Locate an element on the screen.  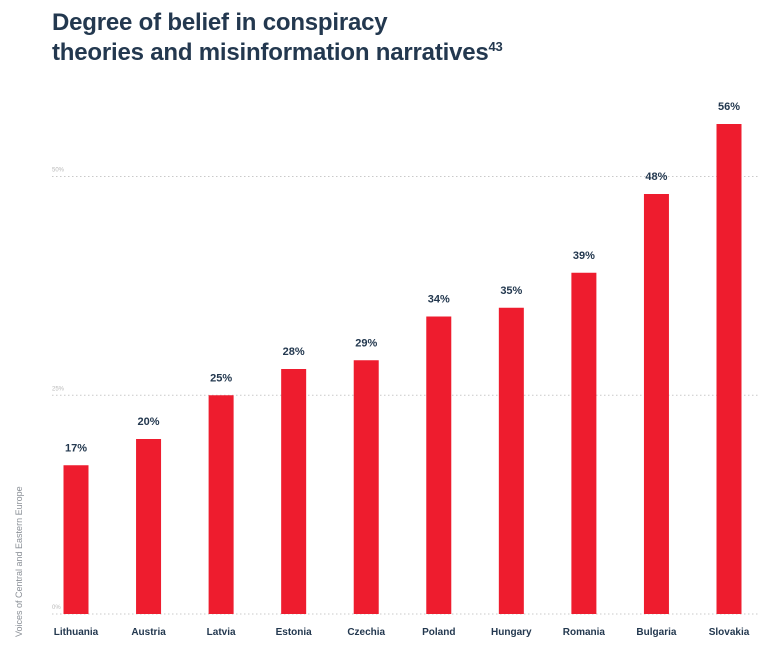
bar-lithuania is located at coordinates (76, 539).